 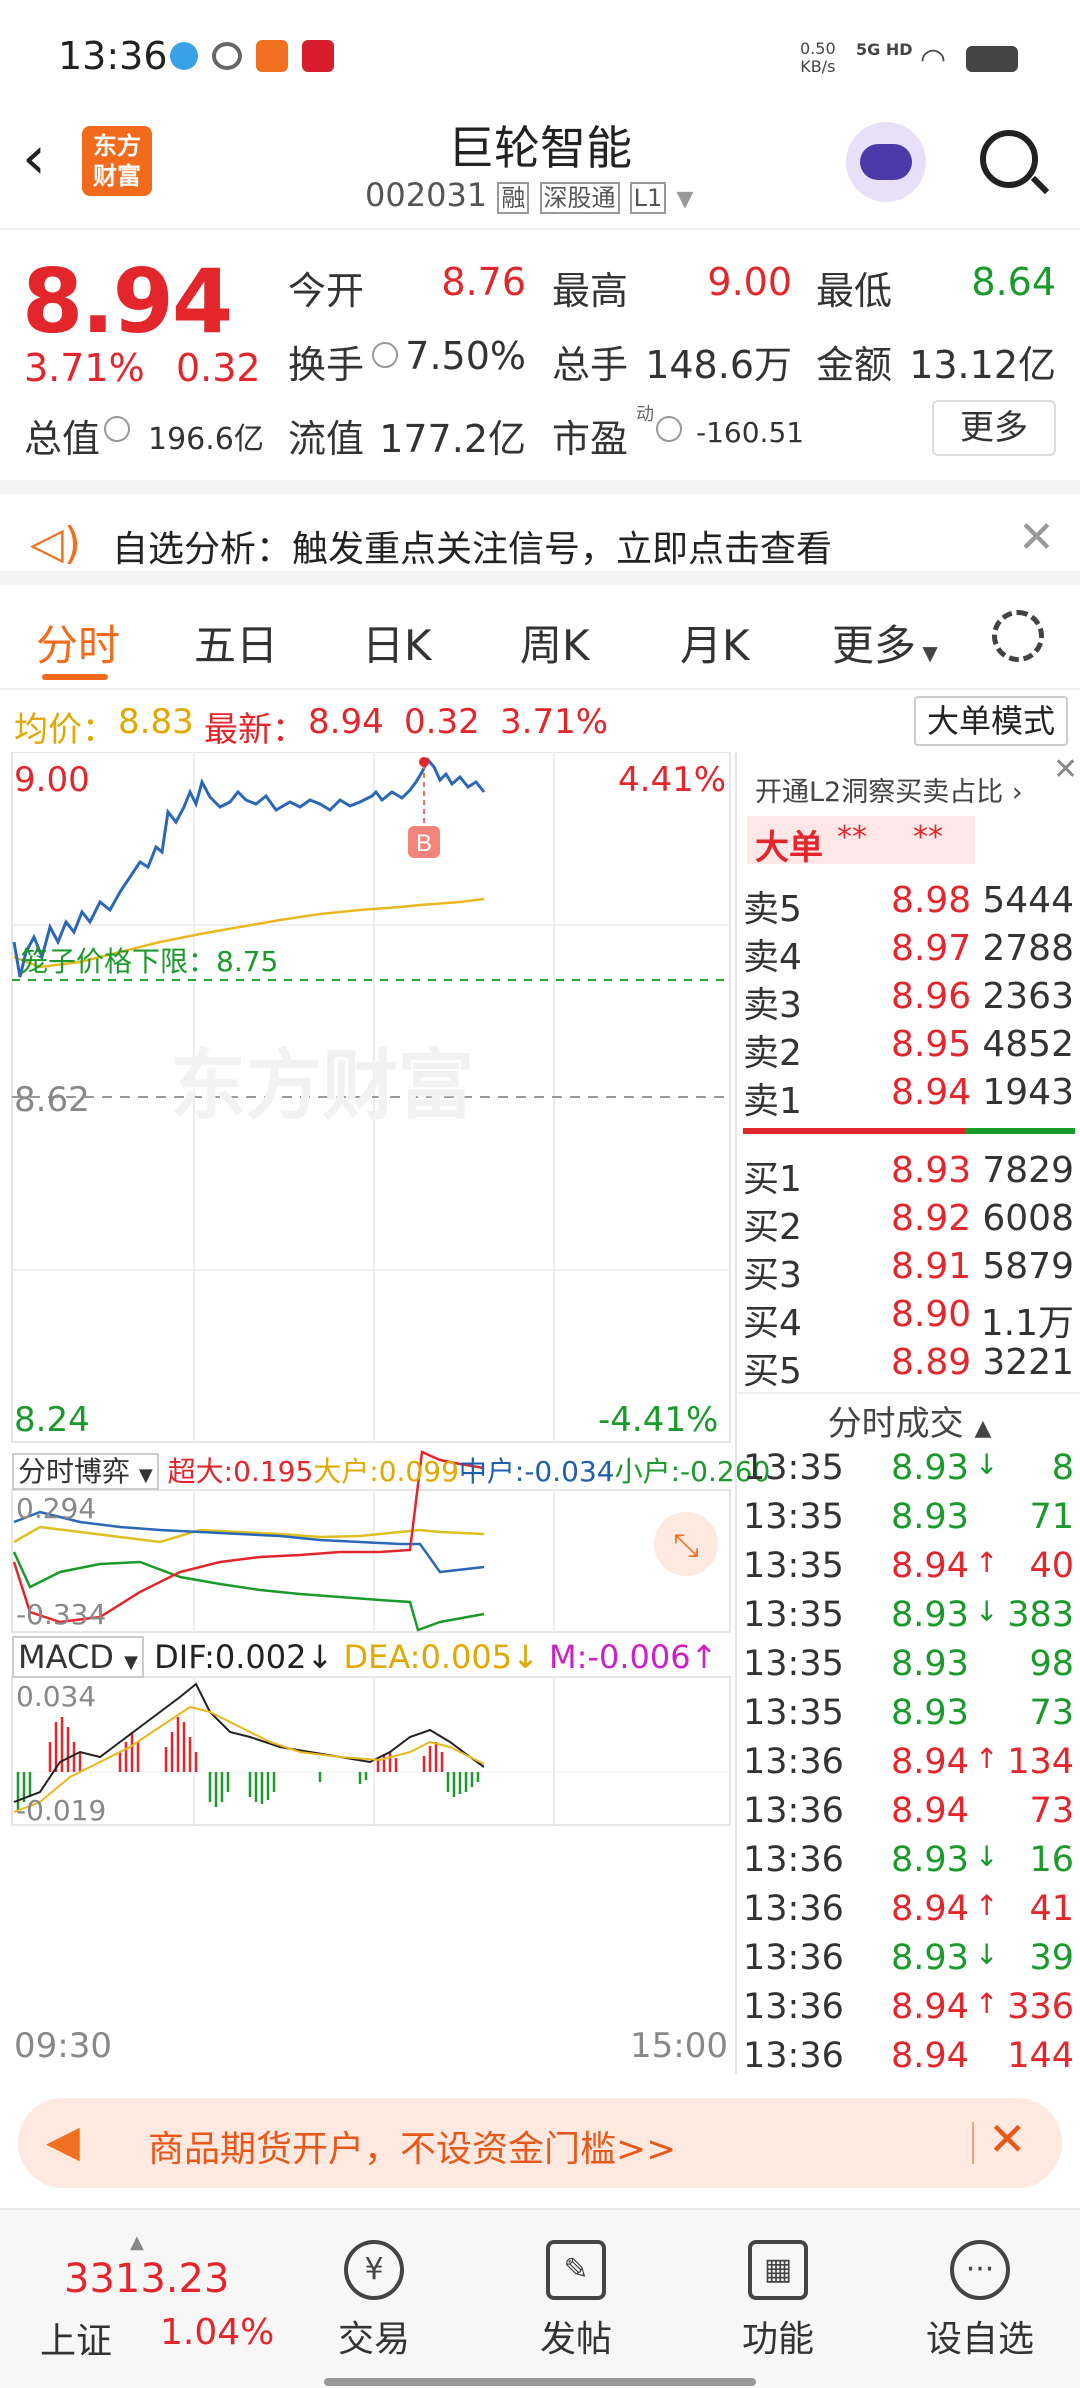 I want to click on low-label: 最低, so click(x=854, y=291).